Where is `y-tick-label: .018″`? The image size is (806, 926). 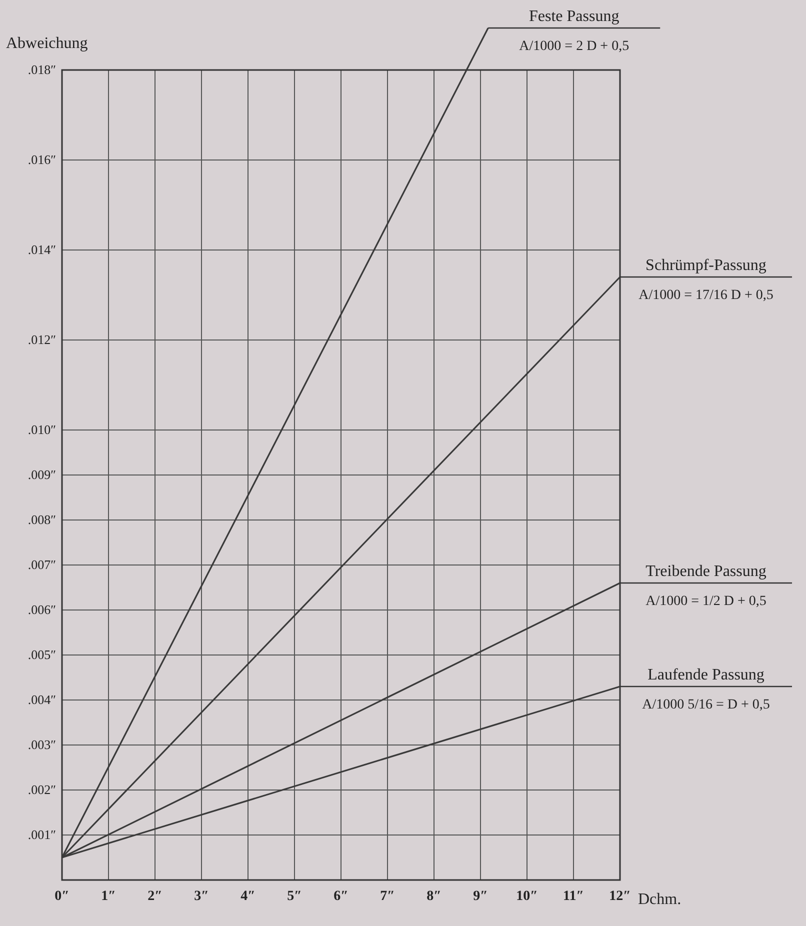
y-tick-label: .018″ is located at coordinates (42, 70).